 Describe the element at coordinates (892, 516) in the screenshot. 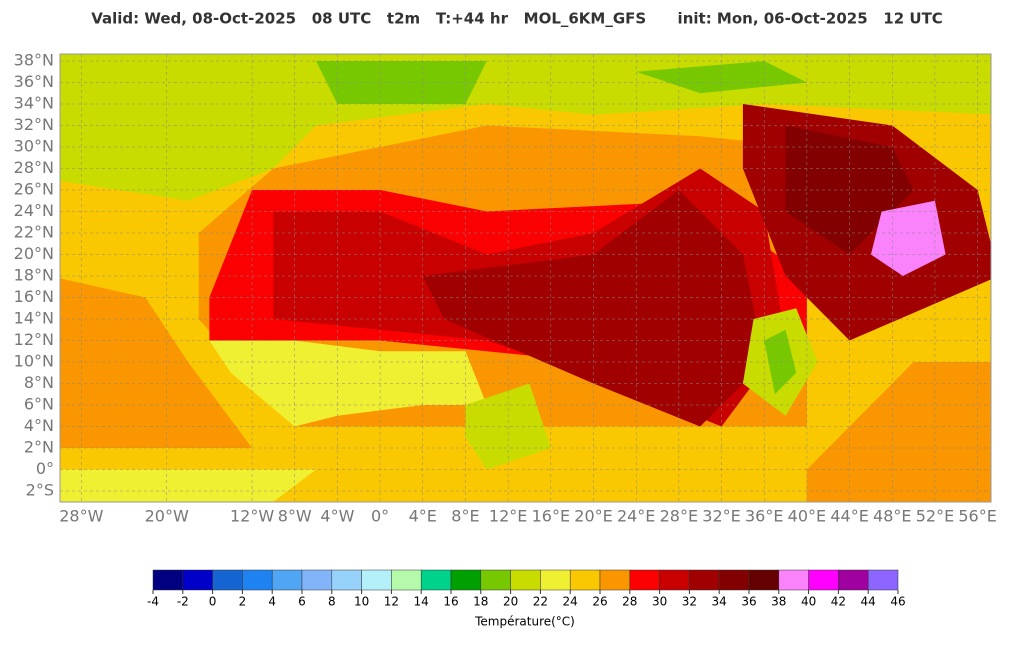

I see `lon-label: 48°E` at that location.